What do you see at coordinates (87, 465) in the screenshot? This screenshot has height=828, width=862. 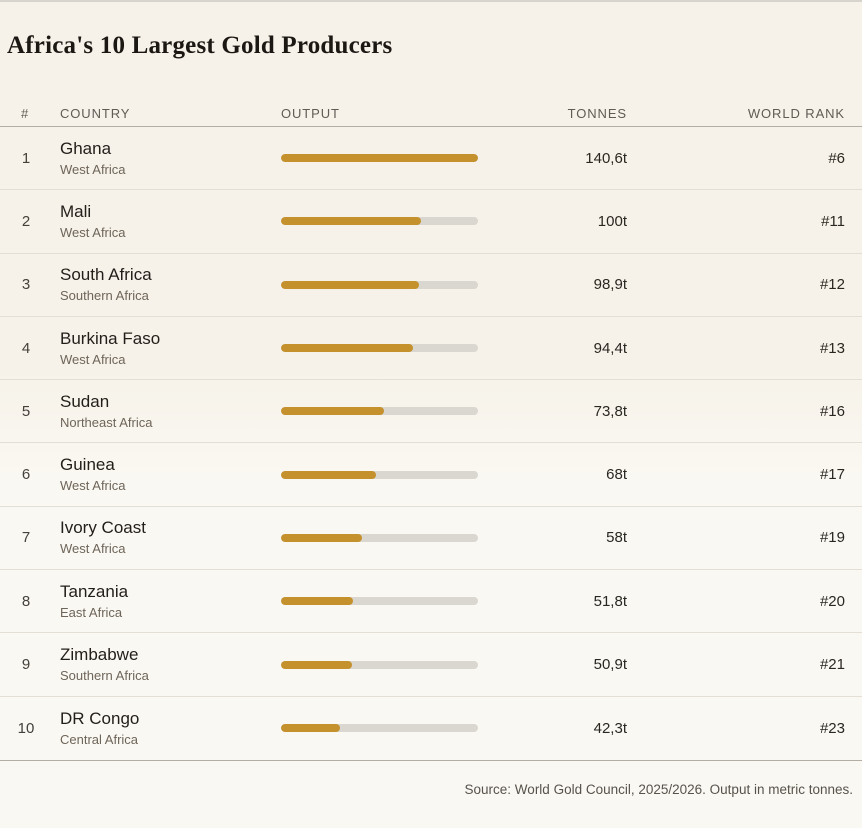 I see `country-name: Guinea` at bounding box center [87, 465].